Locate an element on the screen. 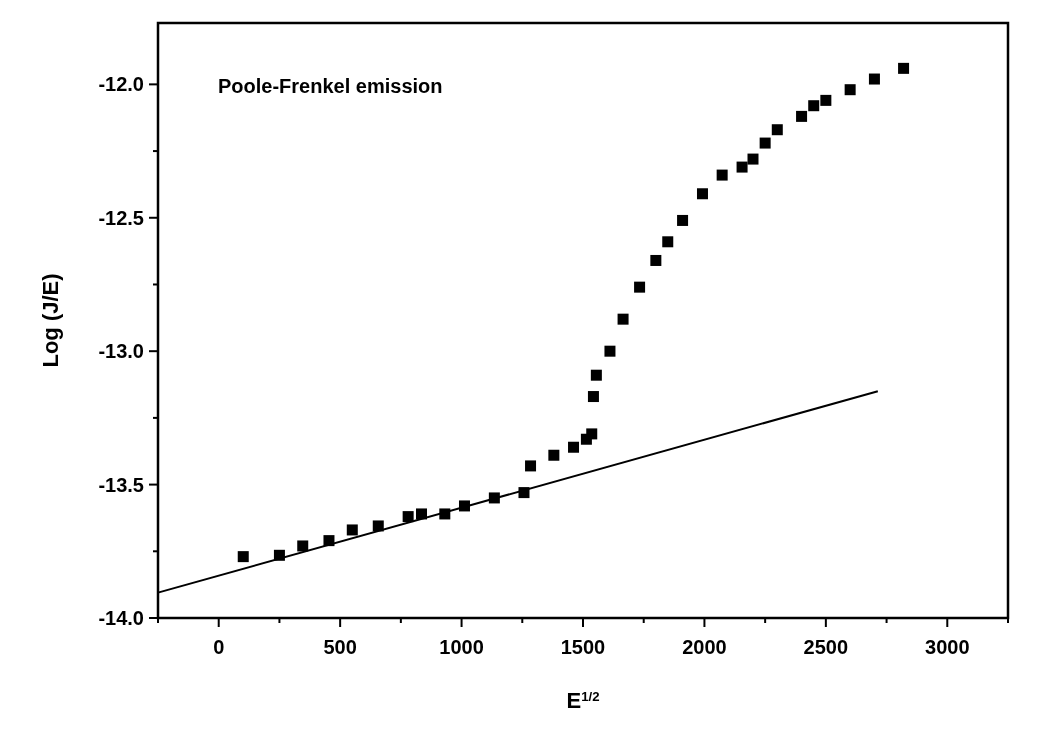 The height and width of the screenshot is (743, 1046). x-tick-label: 2000 is located at coordinates (704, 647).